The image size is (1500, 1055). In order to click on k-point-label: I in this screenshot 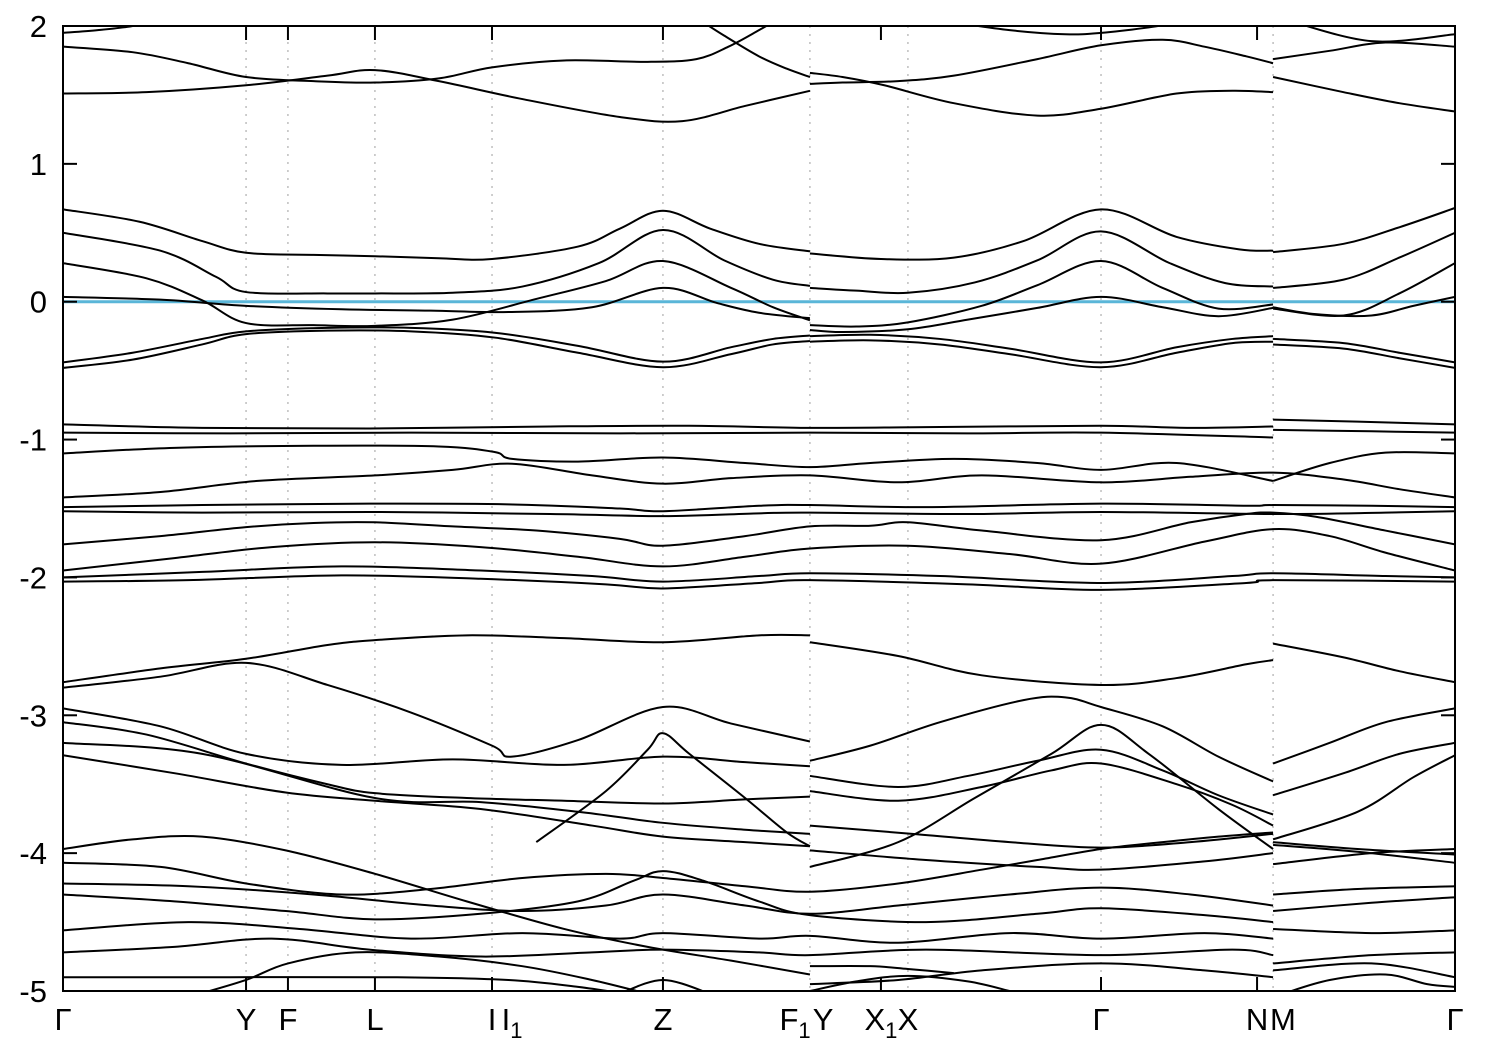, I will do `click(492, 1019)`.